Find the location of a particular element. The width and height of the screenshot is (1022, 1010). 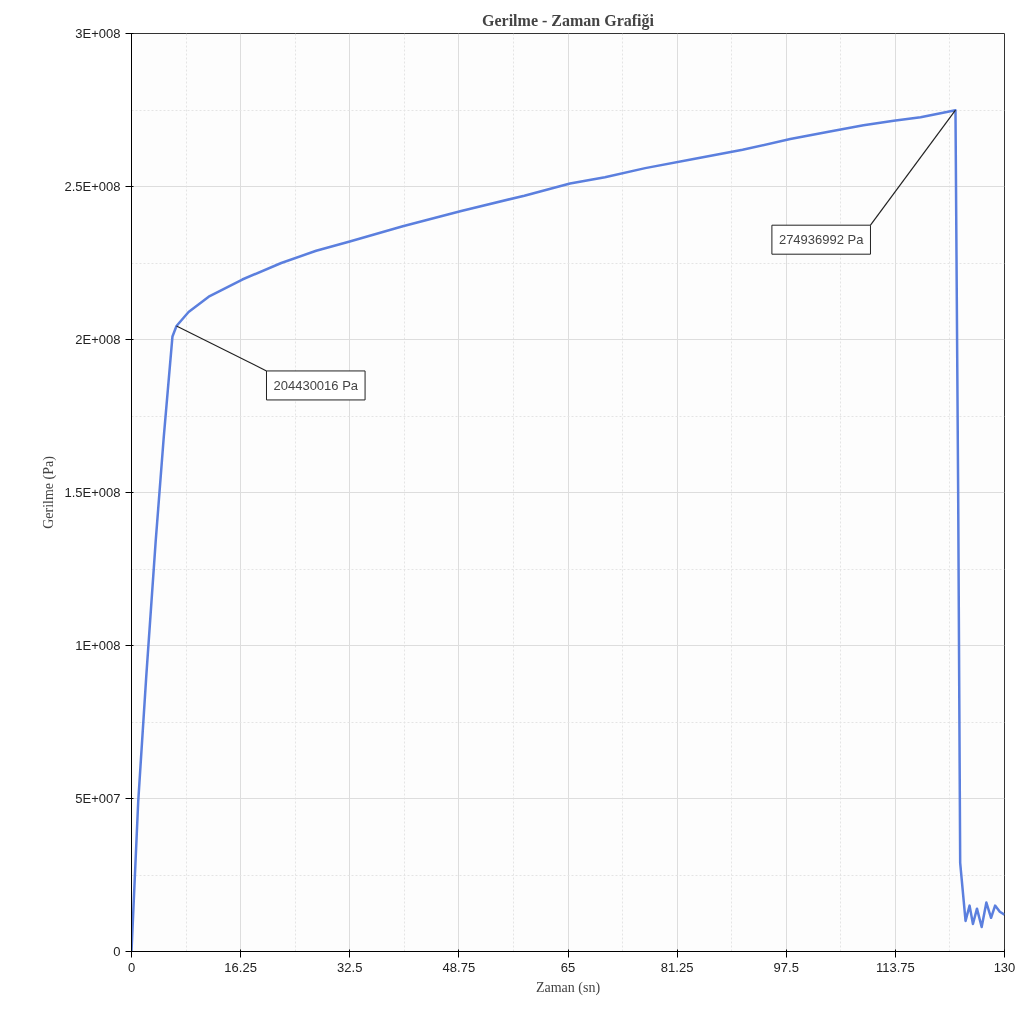

y-tick-label: 2E+008 is located at coordinates (98, 339).